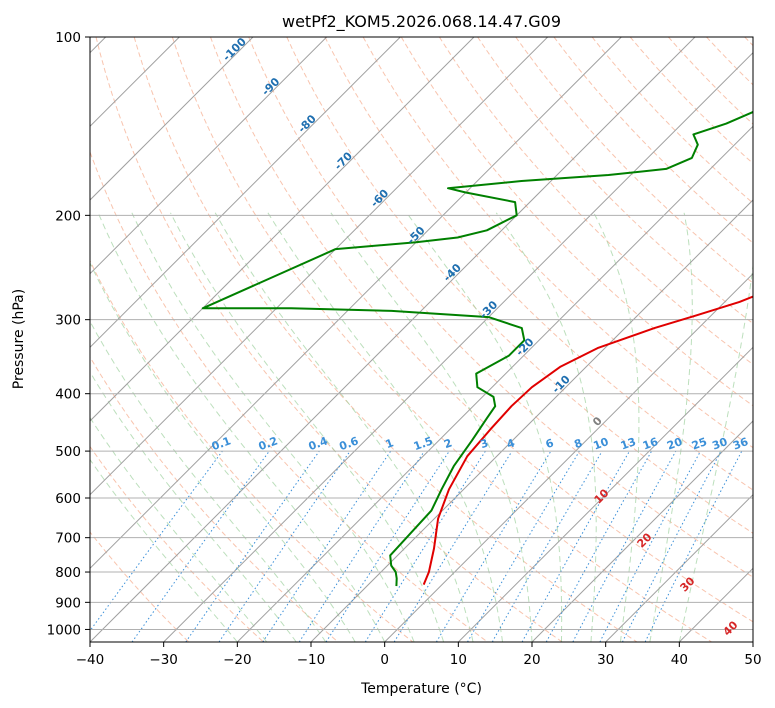 Image resolution: width=775 pixels, height=708 pixels. I want to click on adiabat-label: 40, so click(731, 628).